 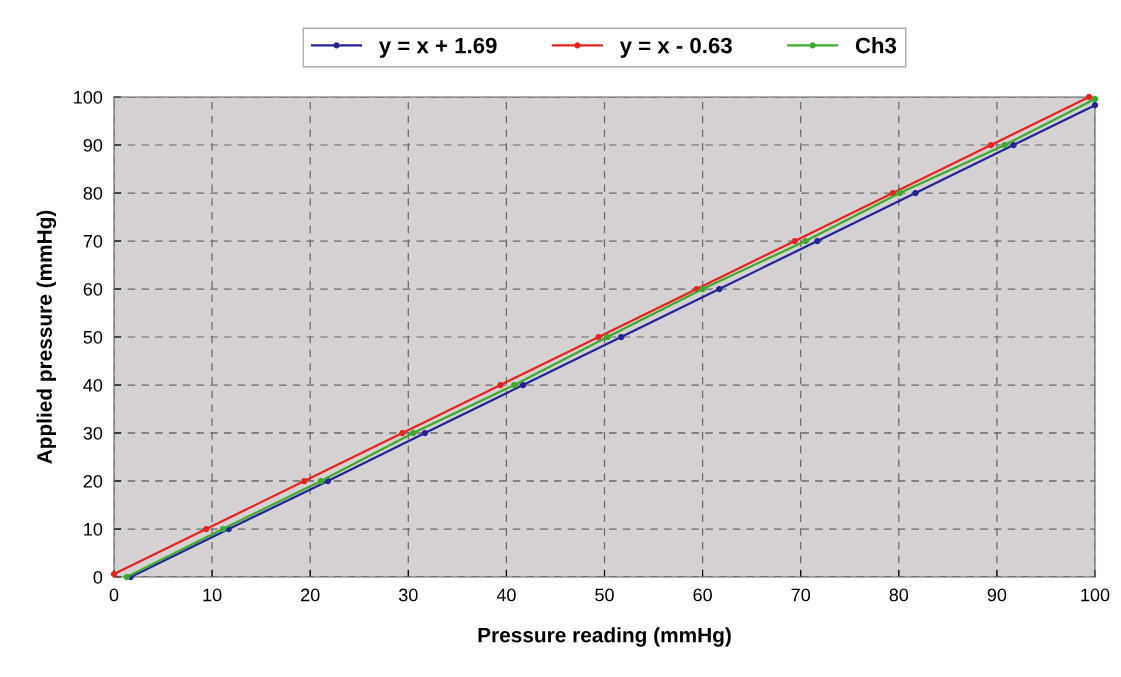 What do you see at coordinates (93, 337) in the screenshot?
I see `y-tick-label: 50` at bounding box center [93, 337].